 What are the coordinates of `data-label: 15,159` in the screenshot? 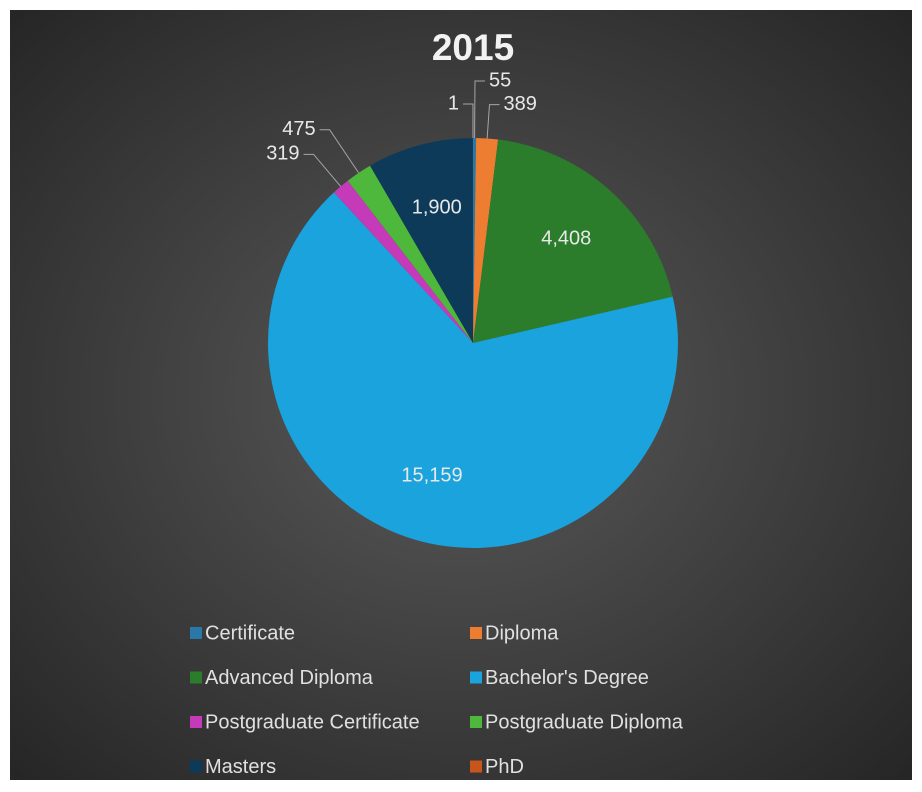 It's located at (431, 476).